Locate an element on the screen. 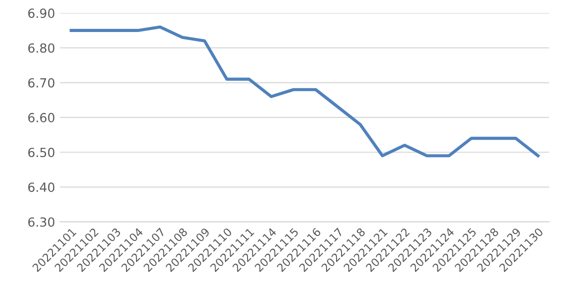 This screenshot has height=290, width=572. y-tick-label: 6.80 is located at coordinates (41, 48).